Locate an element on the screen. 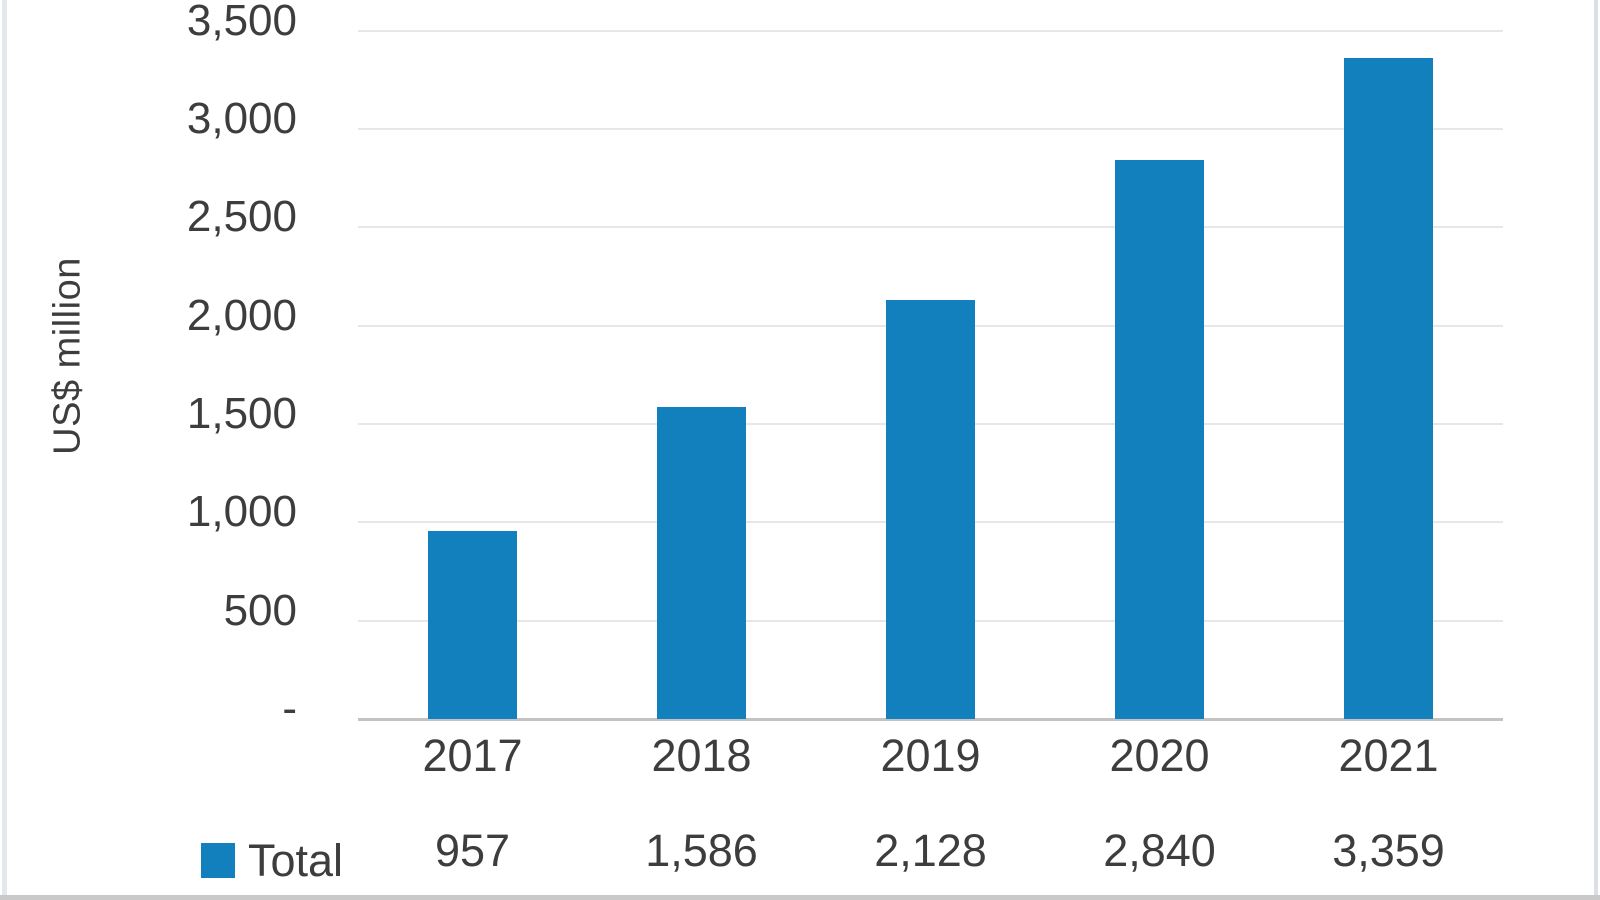  y-tick-label: 2,000 is located at coordinates (241, 315).